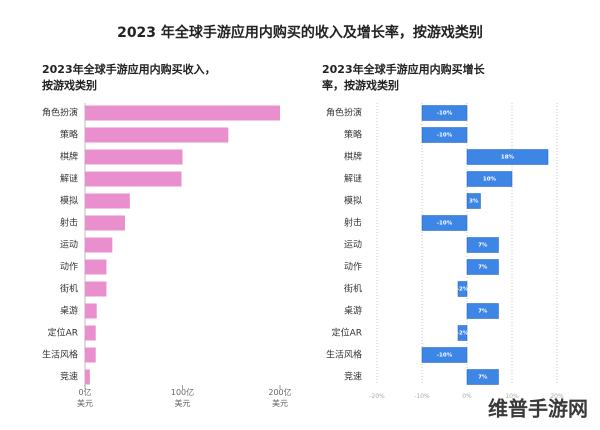 The height and width of the screenshot is (430, 600). I want to click on x-tick-label: -20%, so click(377, 396).